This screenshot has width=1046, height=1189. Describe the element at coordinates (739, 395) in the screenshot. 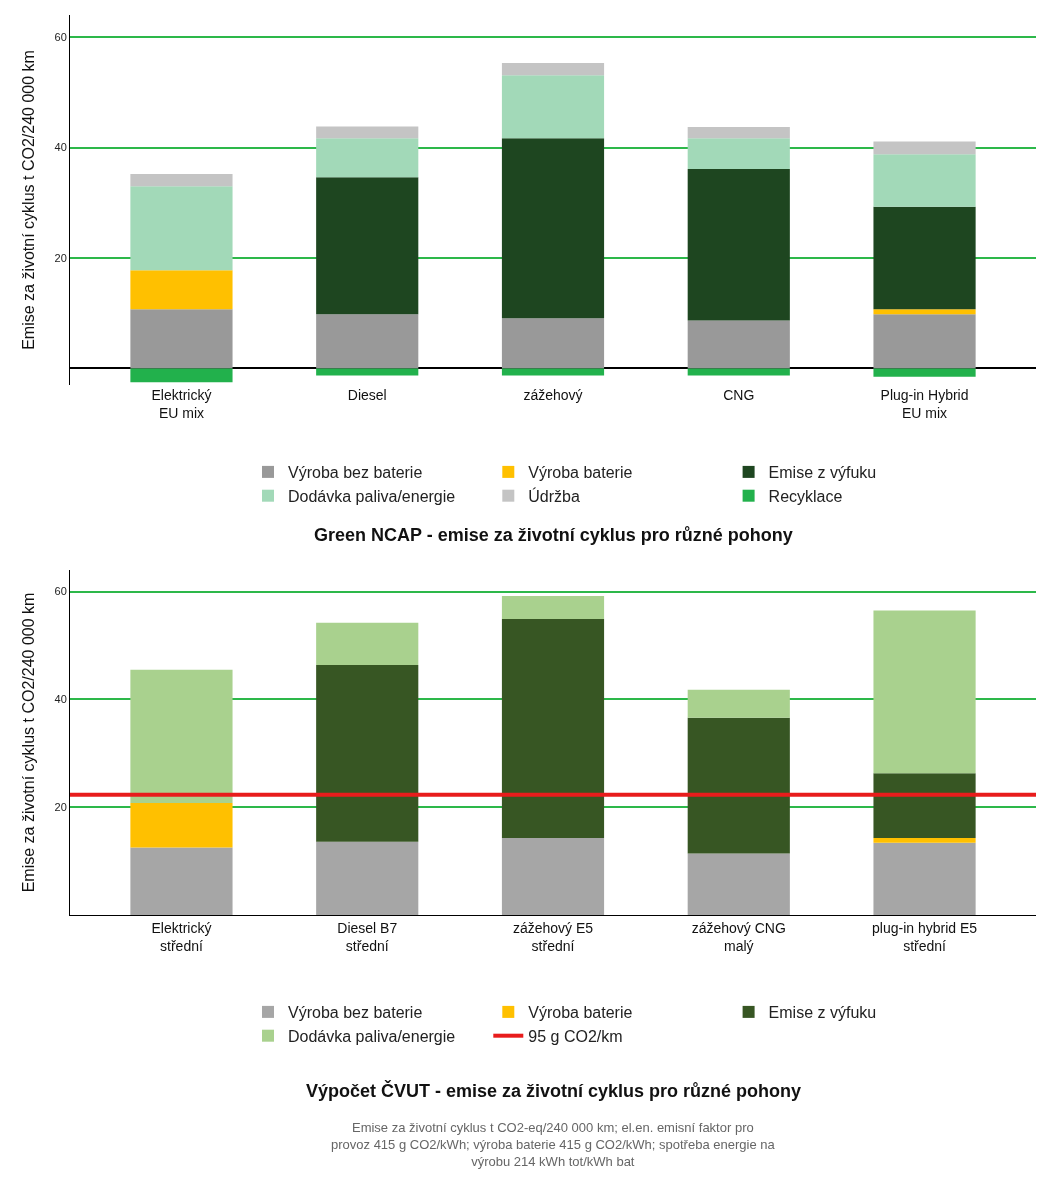

I see `x-tick-label: CNG` at that location.